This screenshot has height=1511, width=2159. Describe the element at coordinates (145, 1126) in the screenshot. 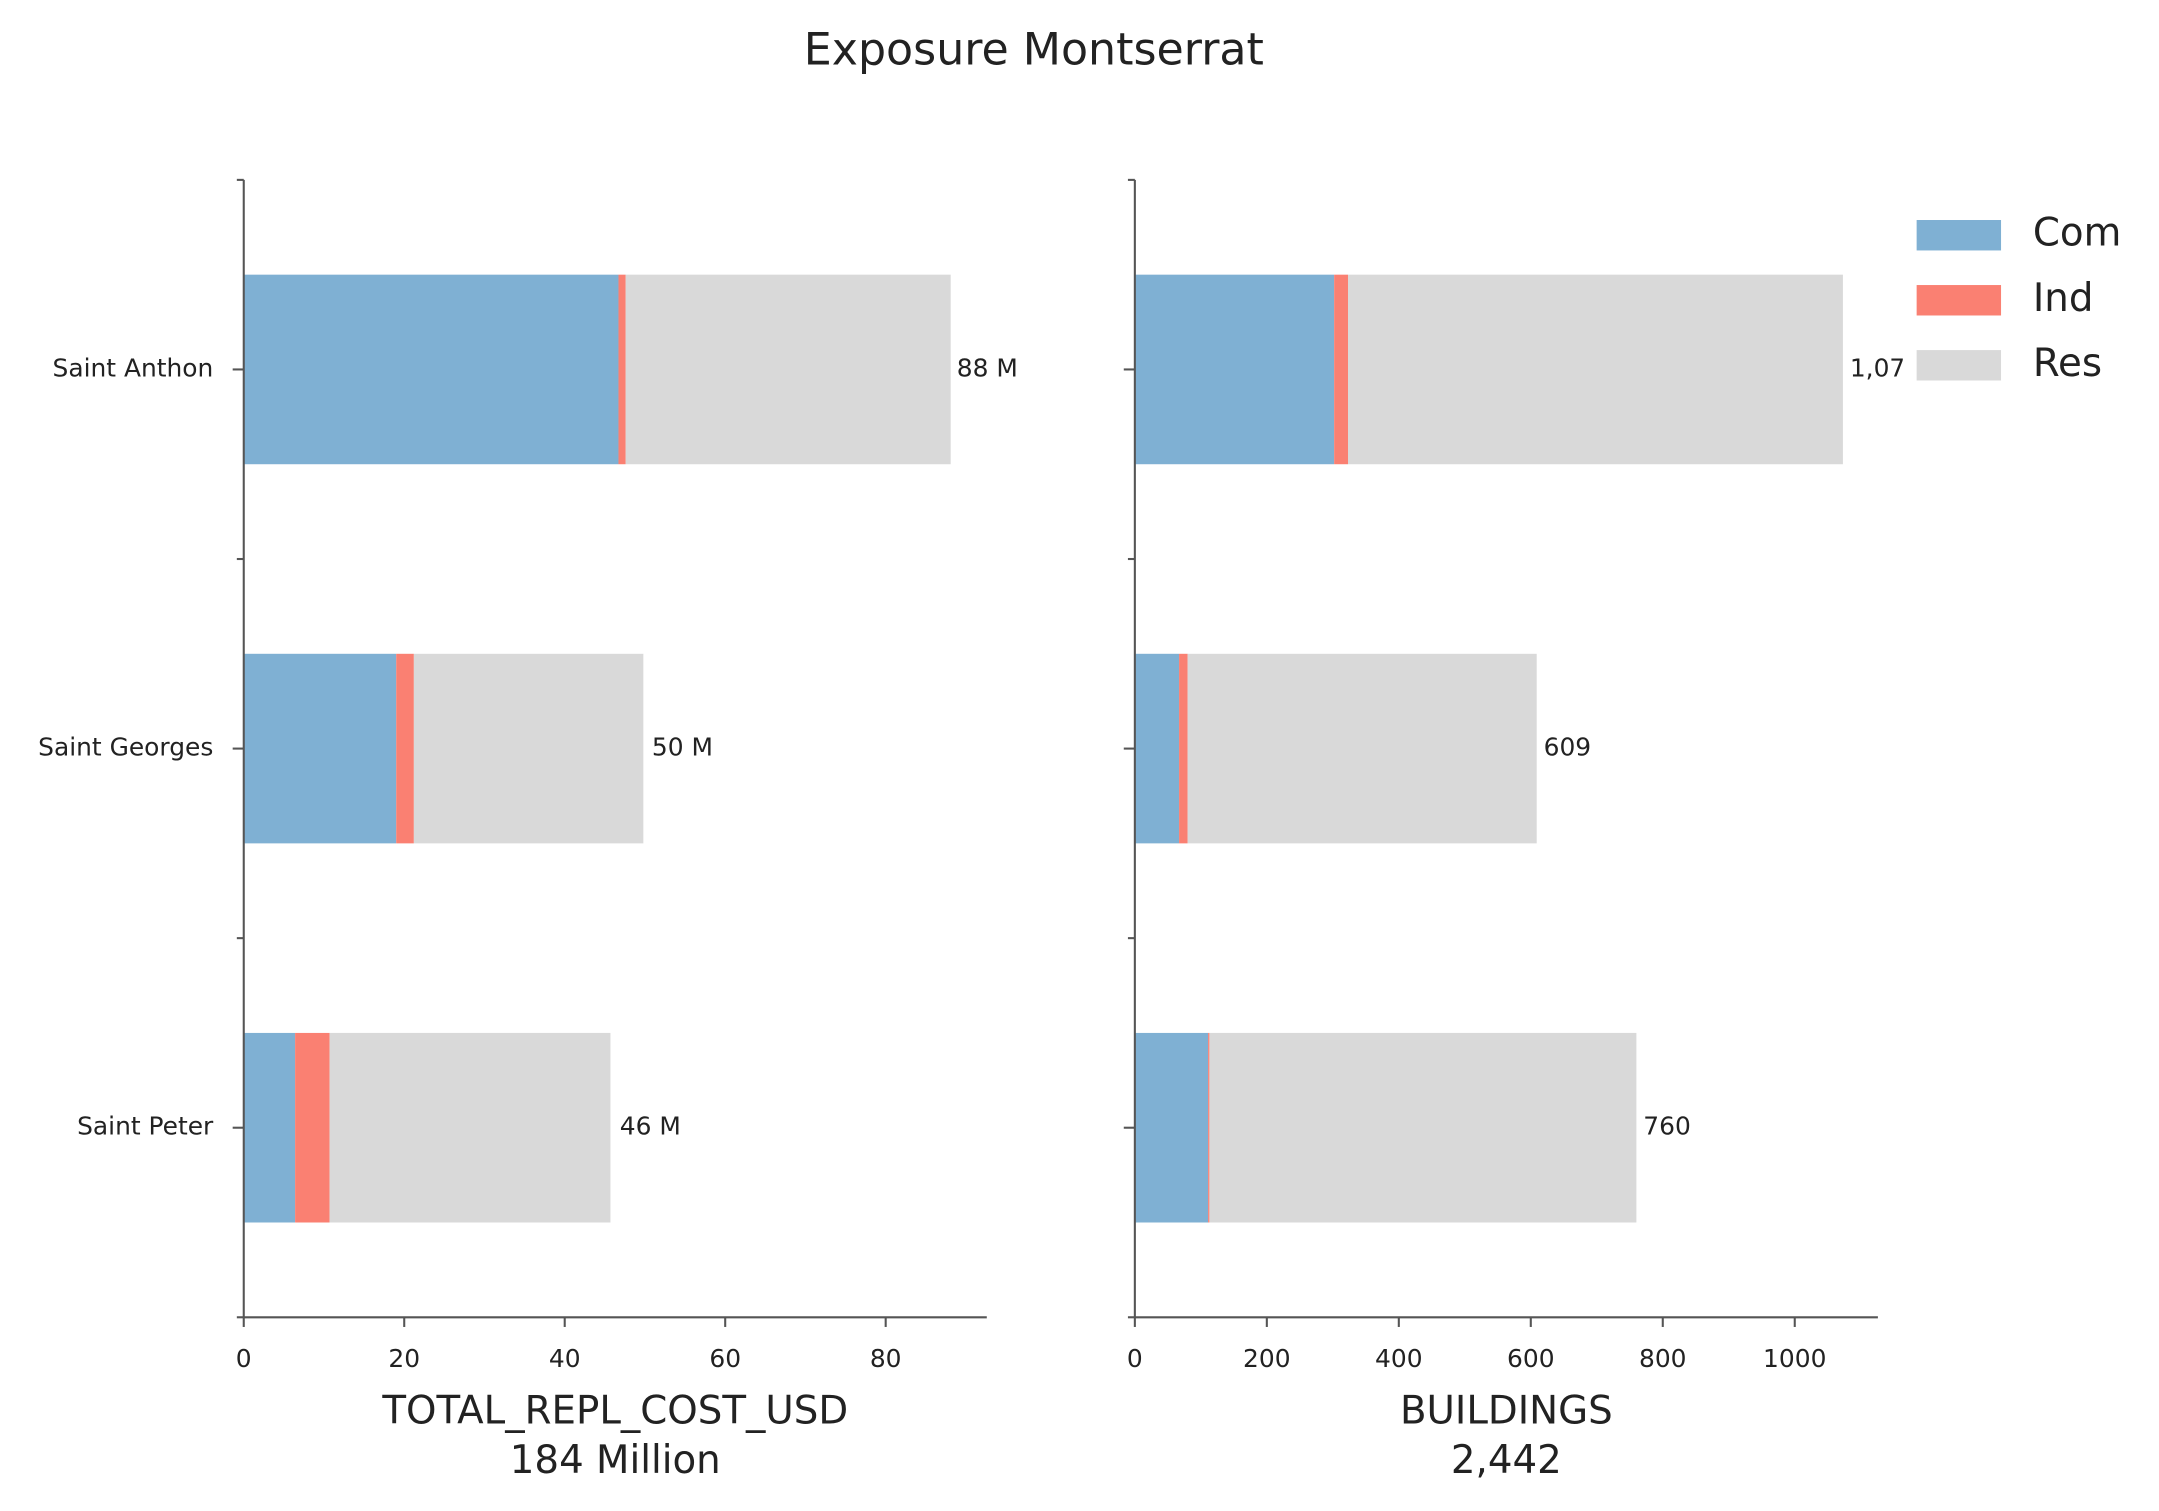

I see `y-tick-label: Saint Peter` at that location.